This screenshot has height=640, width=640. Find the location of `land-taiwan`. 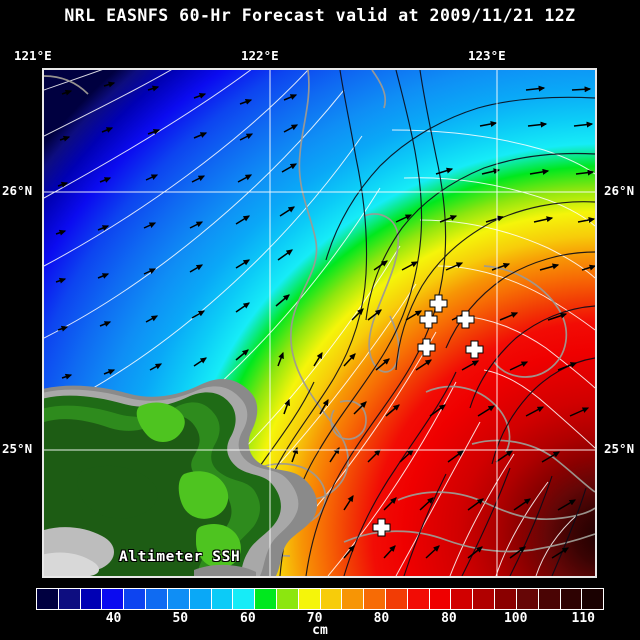

land-taiwan is located at coordinates (180, 477).